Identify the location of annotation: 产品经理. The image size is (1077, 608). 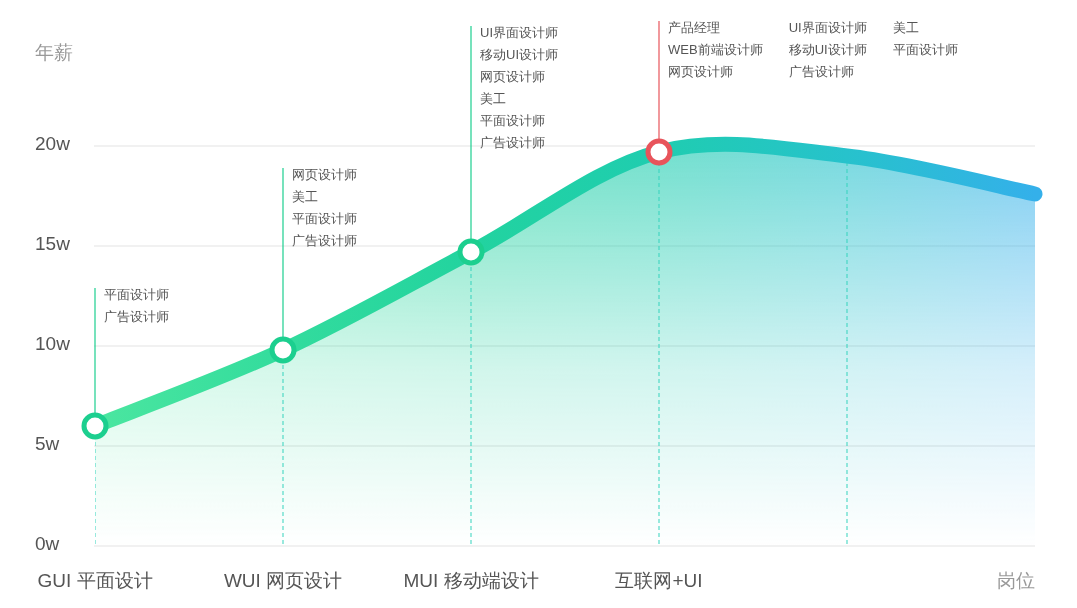
(694, 27).